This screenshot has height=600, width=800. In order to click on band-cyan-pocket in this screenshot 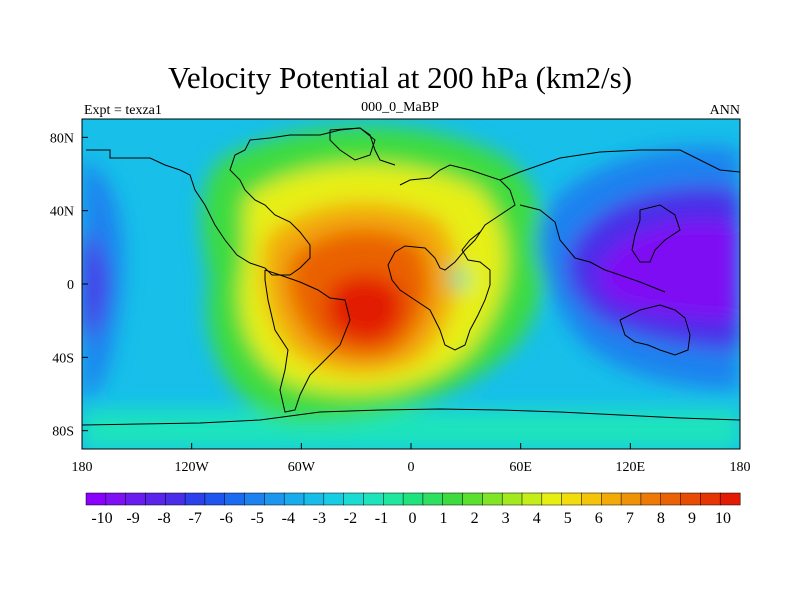, I will do `click(459, 278)`.